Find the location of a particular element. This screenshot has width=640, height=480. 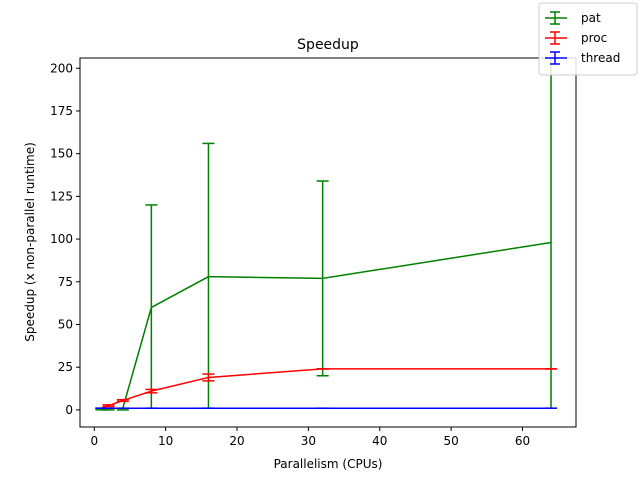

series-proc is located at coordinates (326, 388).